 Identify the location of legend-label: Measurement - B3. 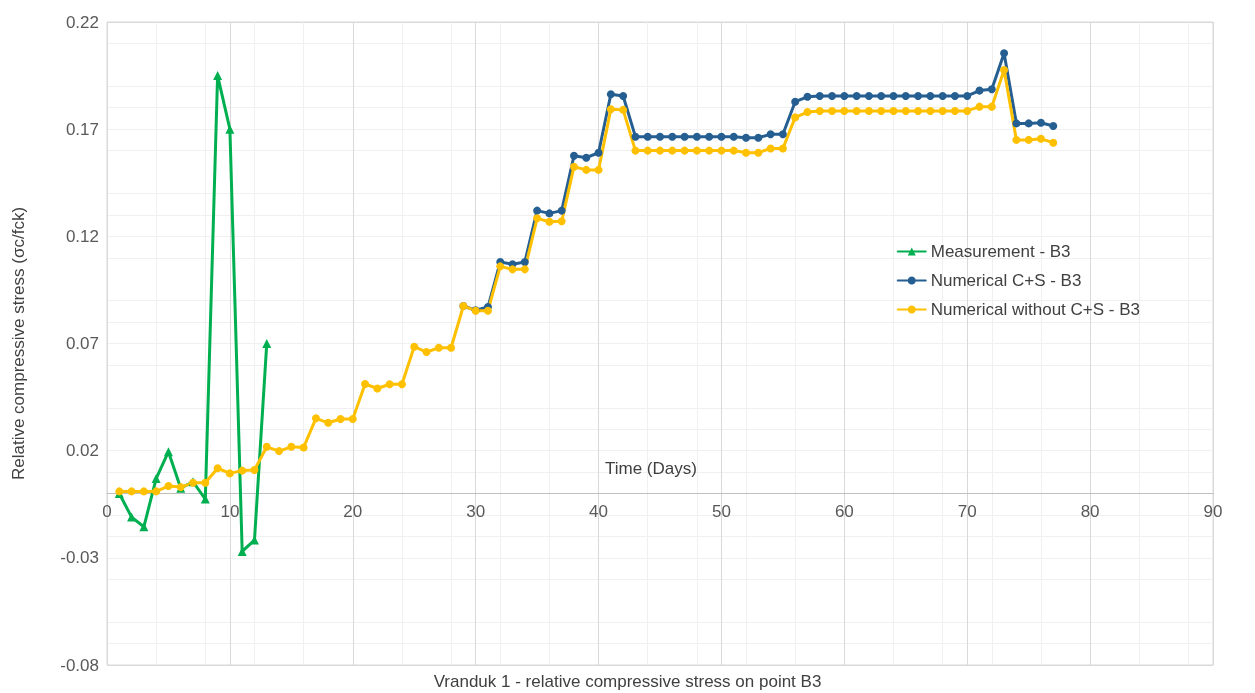
(1000, 251).